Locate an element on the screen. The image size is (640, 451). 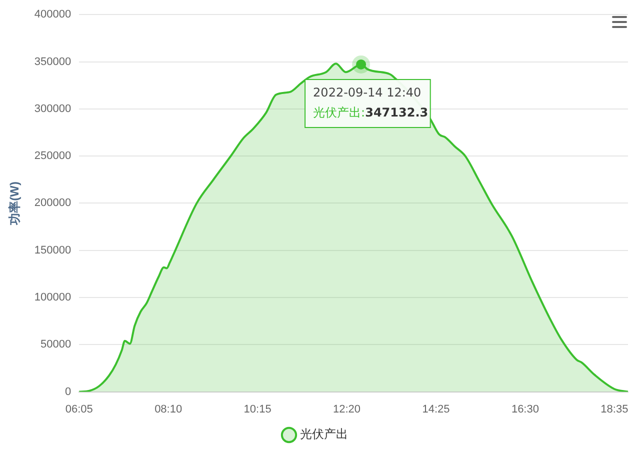
x-tick-label: 10:15 is located at coordinates (258, 409).